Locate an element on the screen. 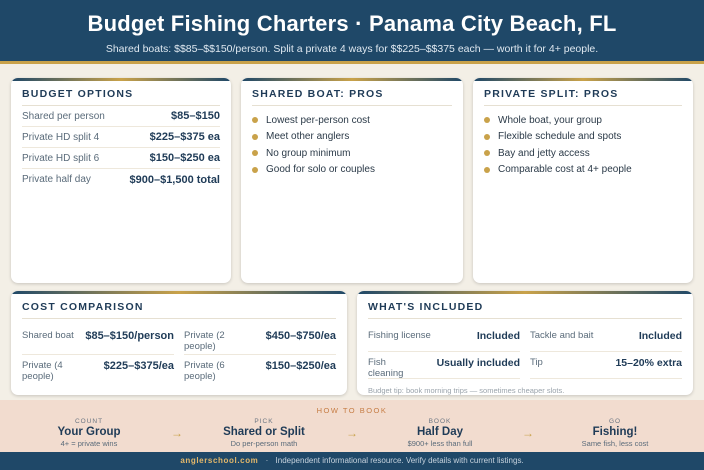  included-label: Tackle and bait is located at coordinates (562, 335).